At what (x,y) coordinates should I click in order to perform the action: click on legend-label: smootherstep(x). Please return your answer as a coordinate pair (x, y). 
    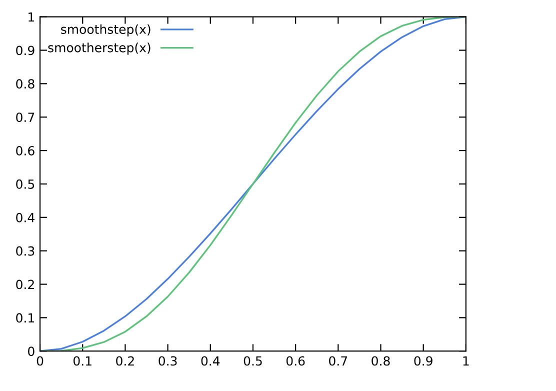
    Looking at the image, I should click on (99, 48).